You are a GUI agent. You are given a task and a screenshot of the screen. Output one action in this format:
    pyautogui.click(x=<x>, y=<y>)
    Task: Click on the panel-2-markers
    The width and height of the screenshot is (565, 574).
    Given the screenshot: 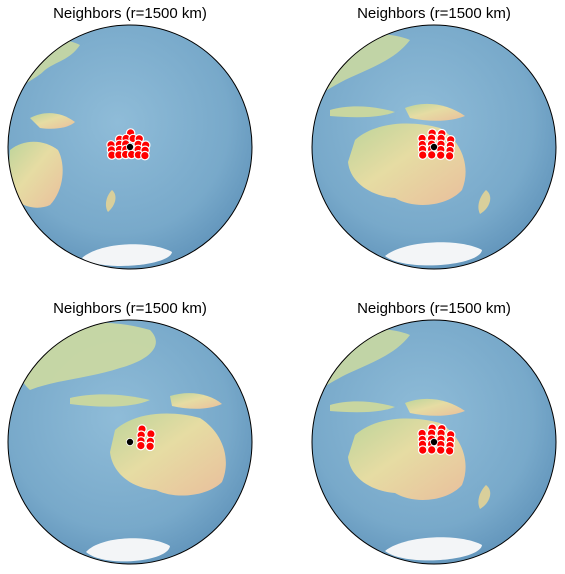 What is the action you would take?
    pyautogui.click(x=436, y=144)
    